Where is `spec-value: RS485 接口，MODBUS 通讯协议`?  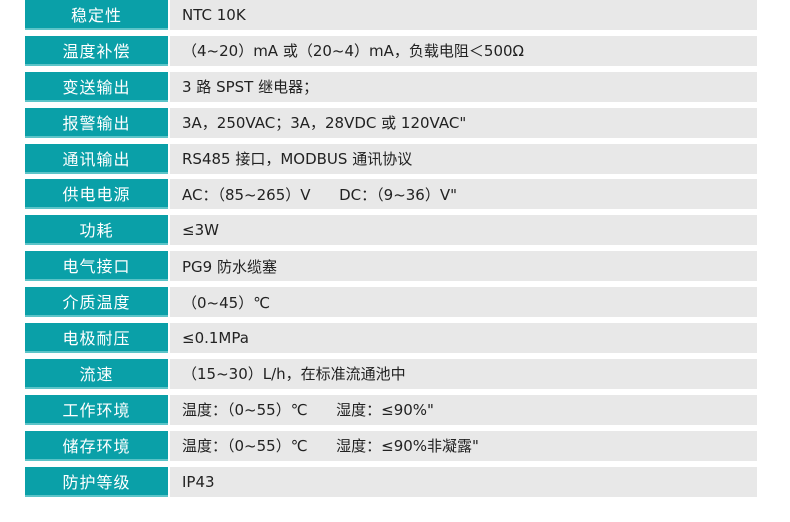
spec-value: RS485 接口，MODBUS 通讯协议 is located at coordinates (463, 158).